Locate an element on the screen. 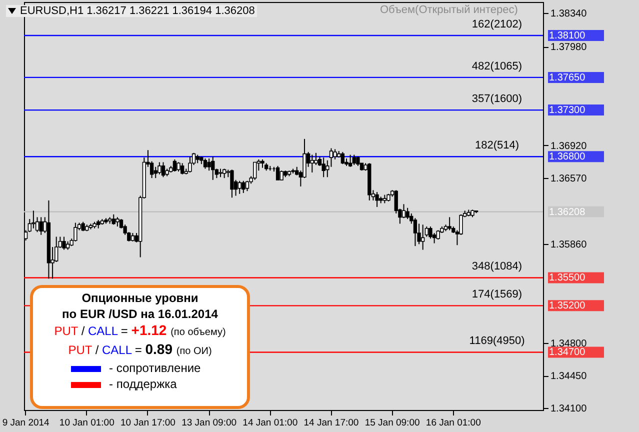  y-tick-label: 1.37980 is located at coordinates (569, 48).